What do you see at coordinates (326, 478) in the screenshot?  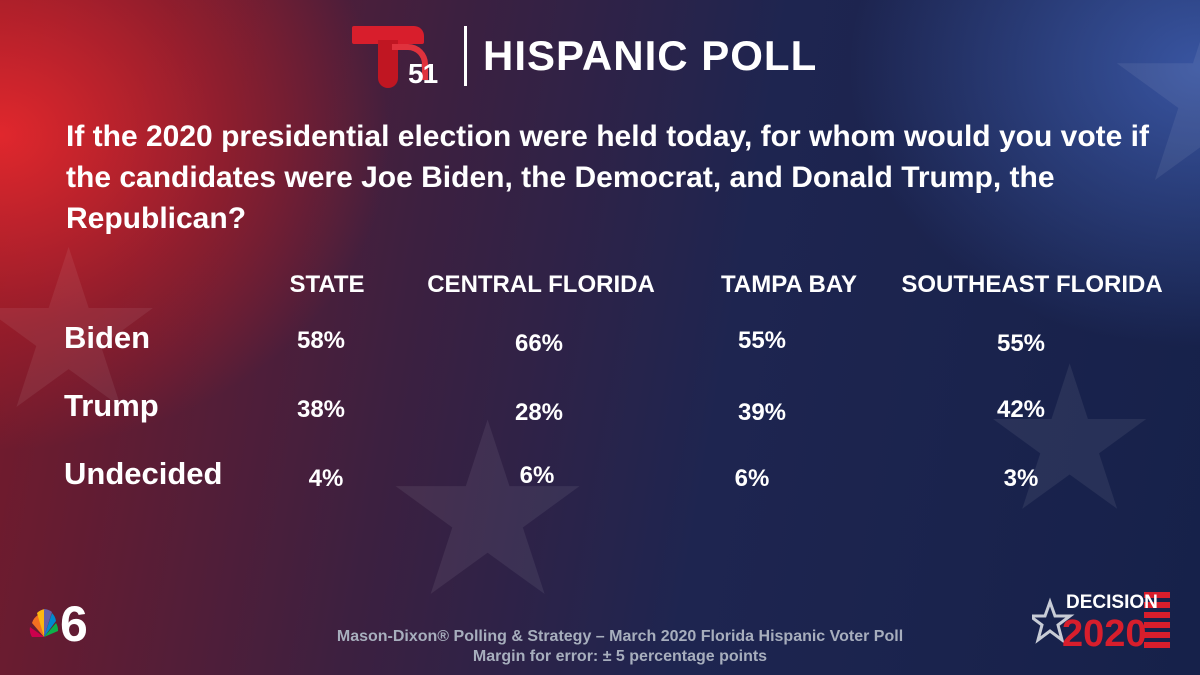 I see `table-cell: 4%` at bounding box center [326, 478].